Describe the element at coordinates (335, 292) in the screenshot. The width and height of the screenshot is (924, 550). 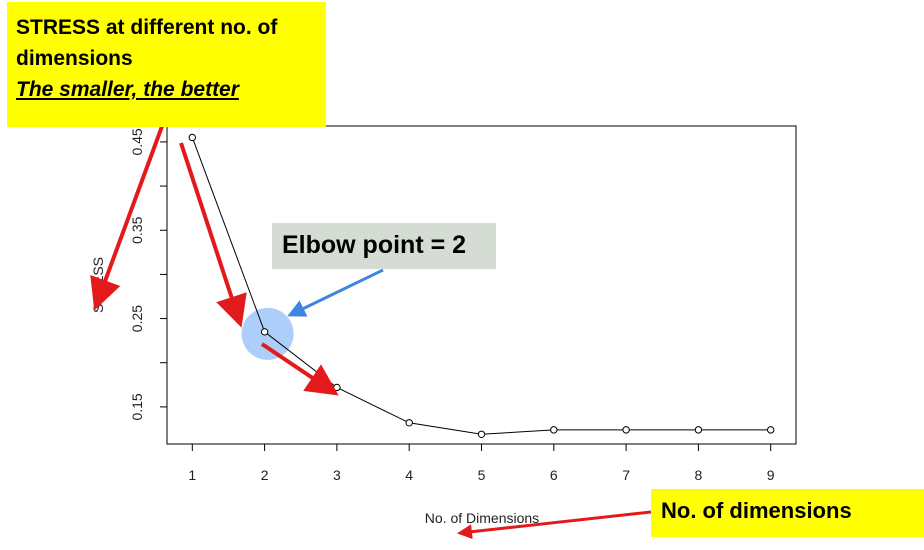
I see `arrow-to-elbow` at that location.